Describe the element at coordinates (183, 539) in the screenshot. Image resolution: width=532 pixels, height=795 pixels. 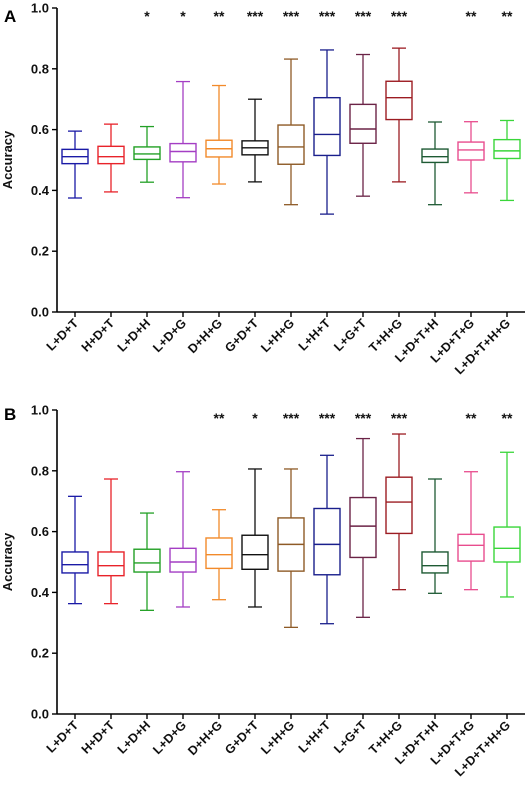
I see `box-l-d-g` at that location.